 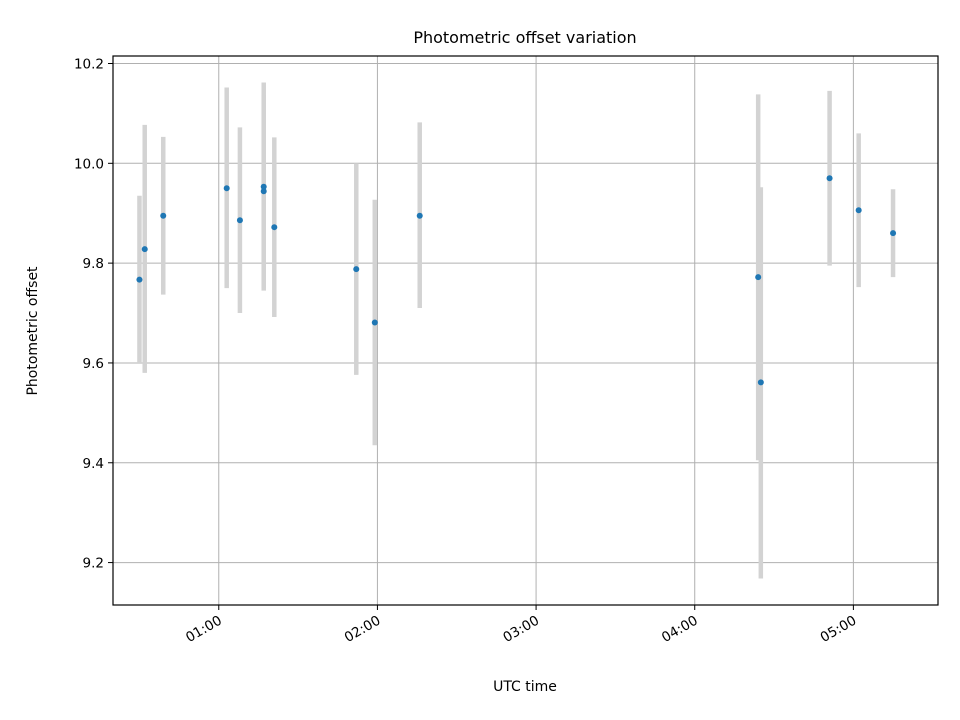 I want to click on y-axis-label: Photometric offset, so click(x=33, y=331).